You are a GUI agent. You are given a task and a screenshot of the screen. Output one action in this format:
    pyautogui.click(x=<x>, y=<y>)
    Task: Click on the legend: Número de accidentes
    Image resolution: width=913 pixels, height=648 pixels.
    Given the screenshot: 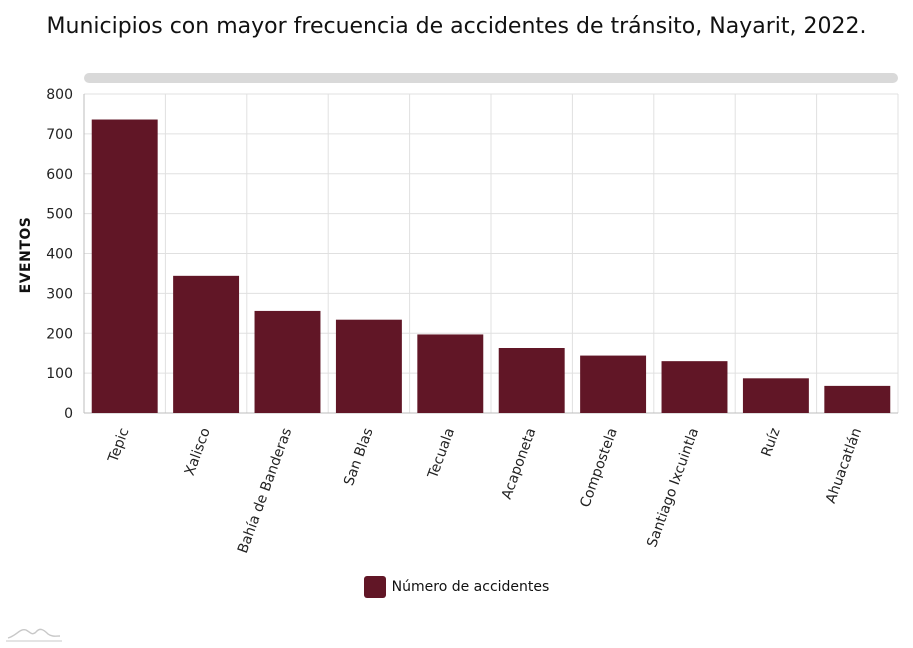 What is the action you would take?
    pyautogui.click(x=456, y=587)
    